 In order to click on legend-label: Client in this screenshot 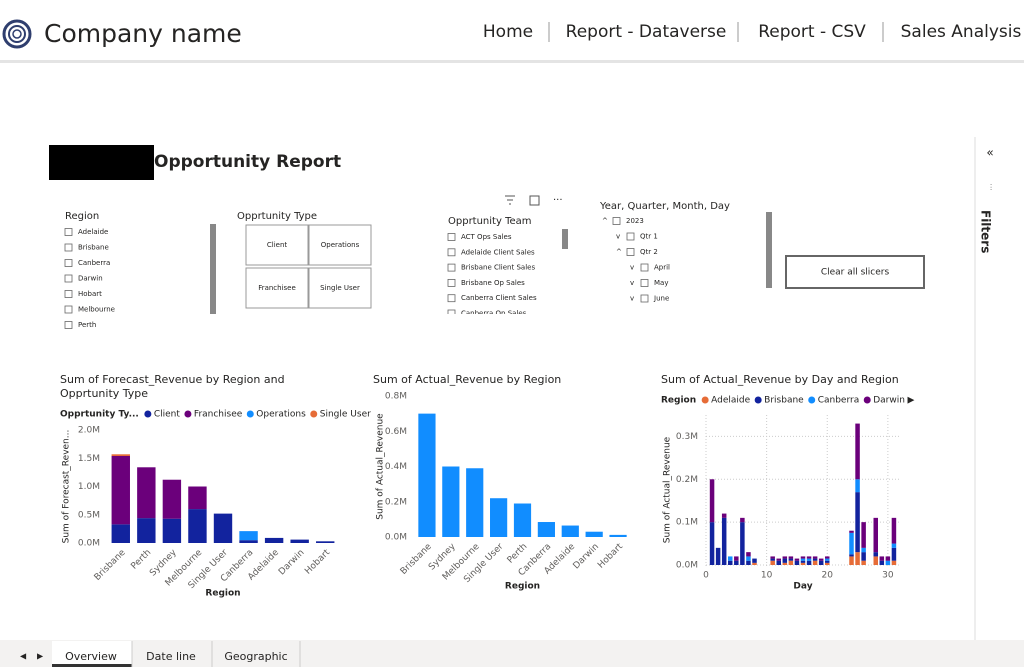, I will do `click(167, 415)`.